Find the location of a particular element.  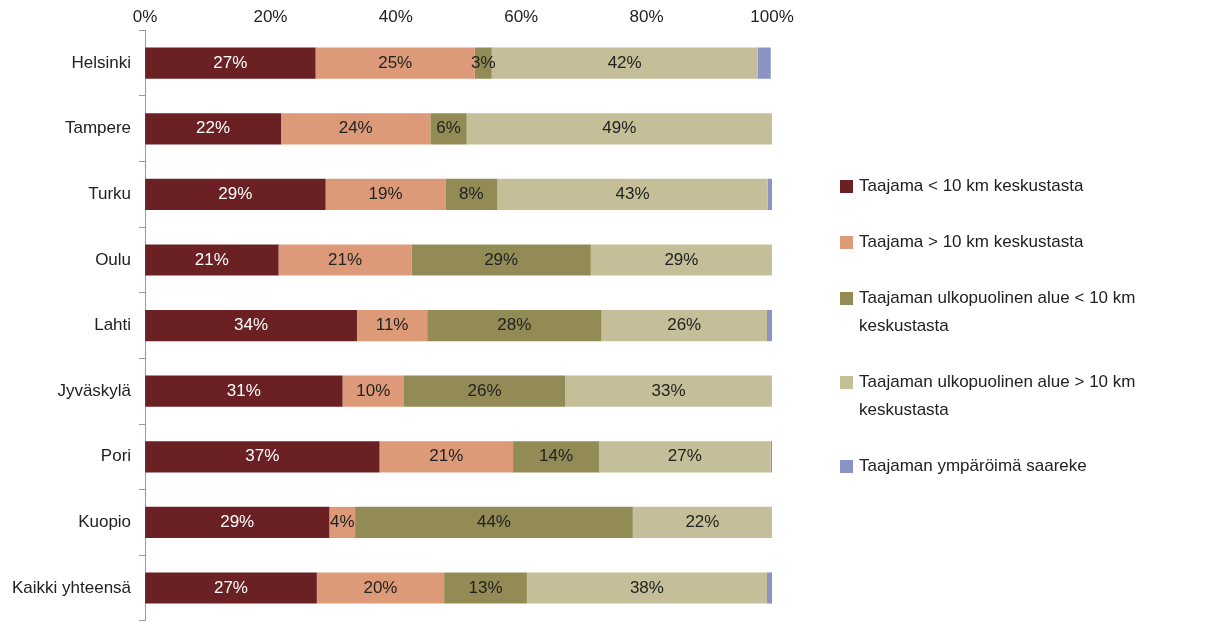

y-tick-label: Lahti is located at coordinates (113, 325).